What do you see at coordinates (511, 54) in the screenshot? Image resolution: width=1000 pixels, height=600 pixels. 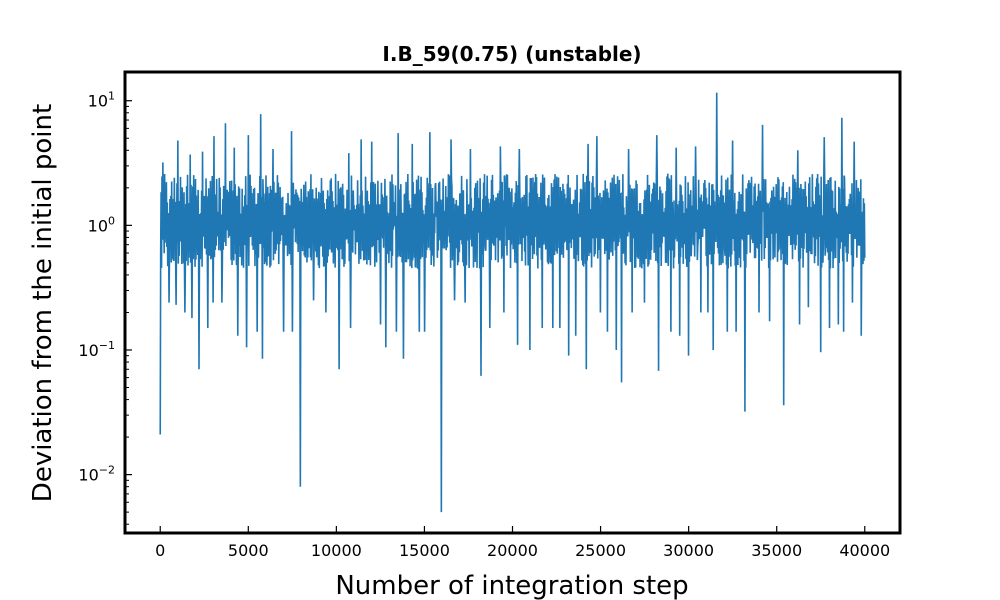 I see `chart-title: I.B_59(0.75) (unstable)` at bounding box center [511, 54].